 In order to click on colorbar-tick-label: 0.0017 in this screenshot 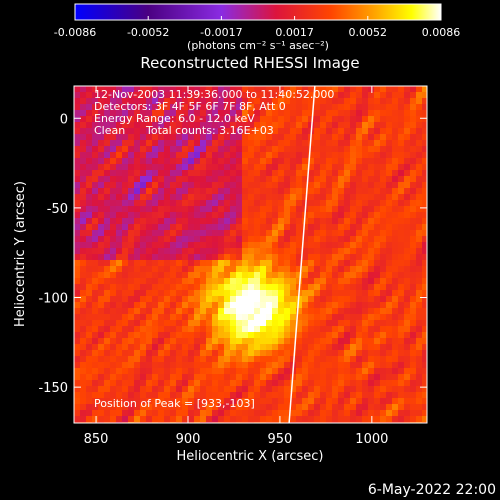, I will do `click(294, 32)`.